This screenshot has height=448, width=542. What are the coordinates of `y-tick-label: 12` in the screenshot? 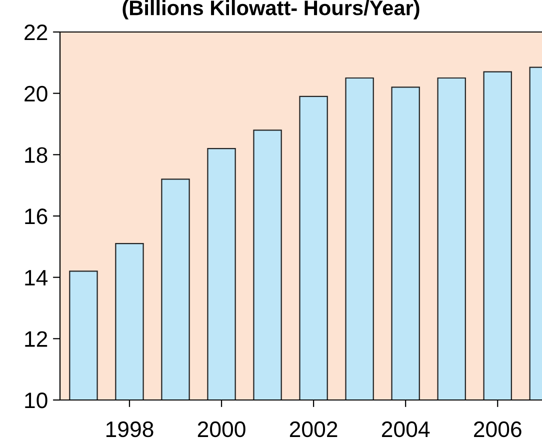 It's located at (36, 339).